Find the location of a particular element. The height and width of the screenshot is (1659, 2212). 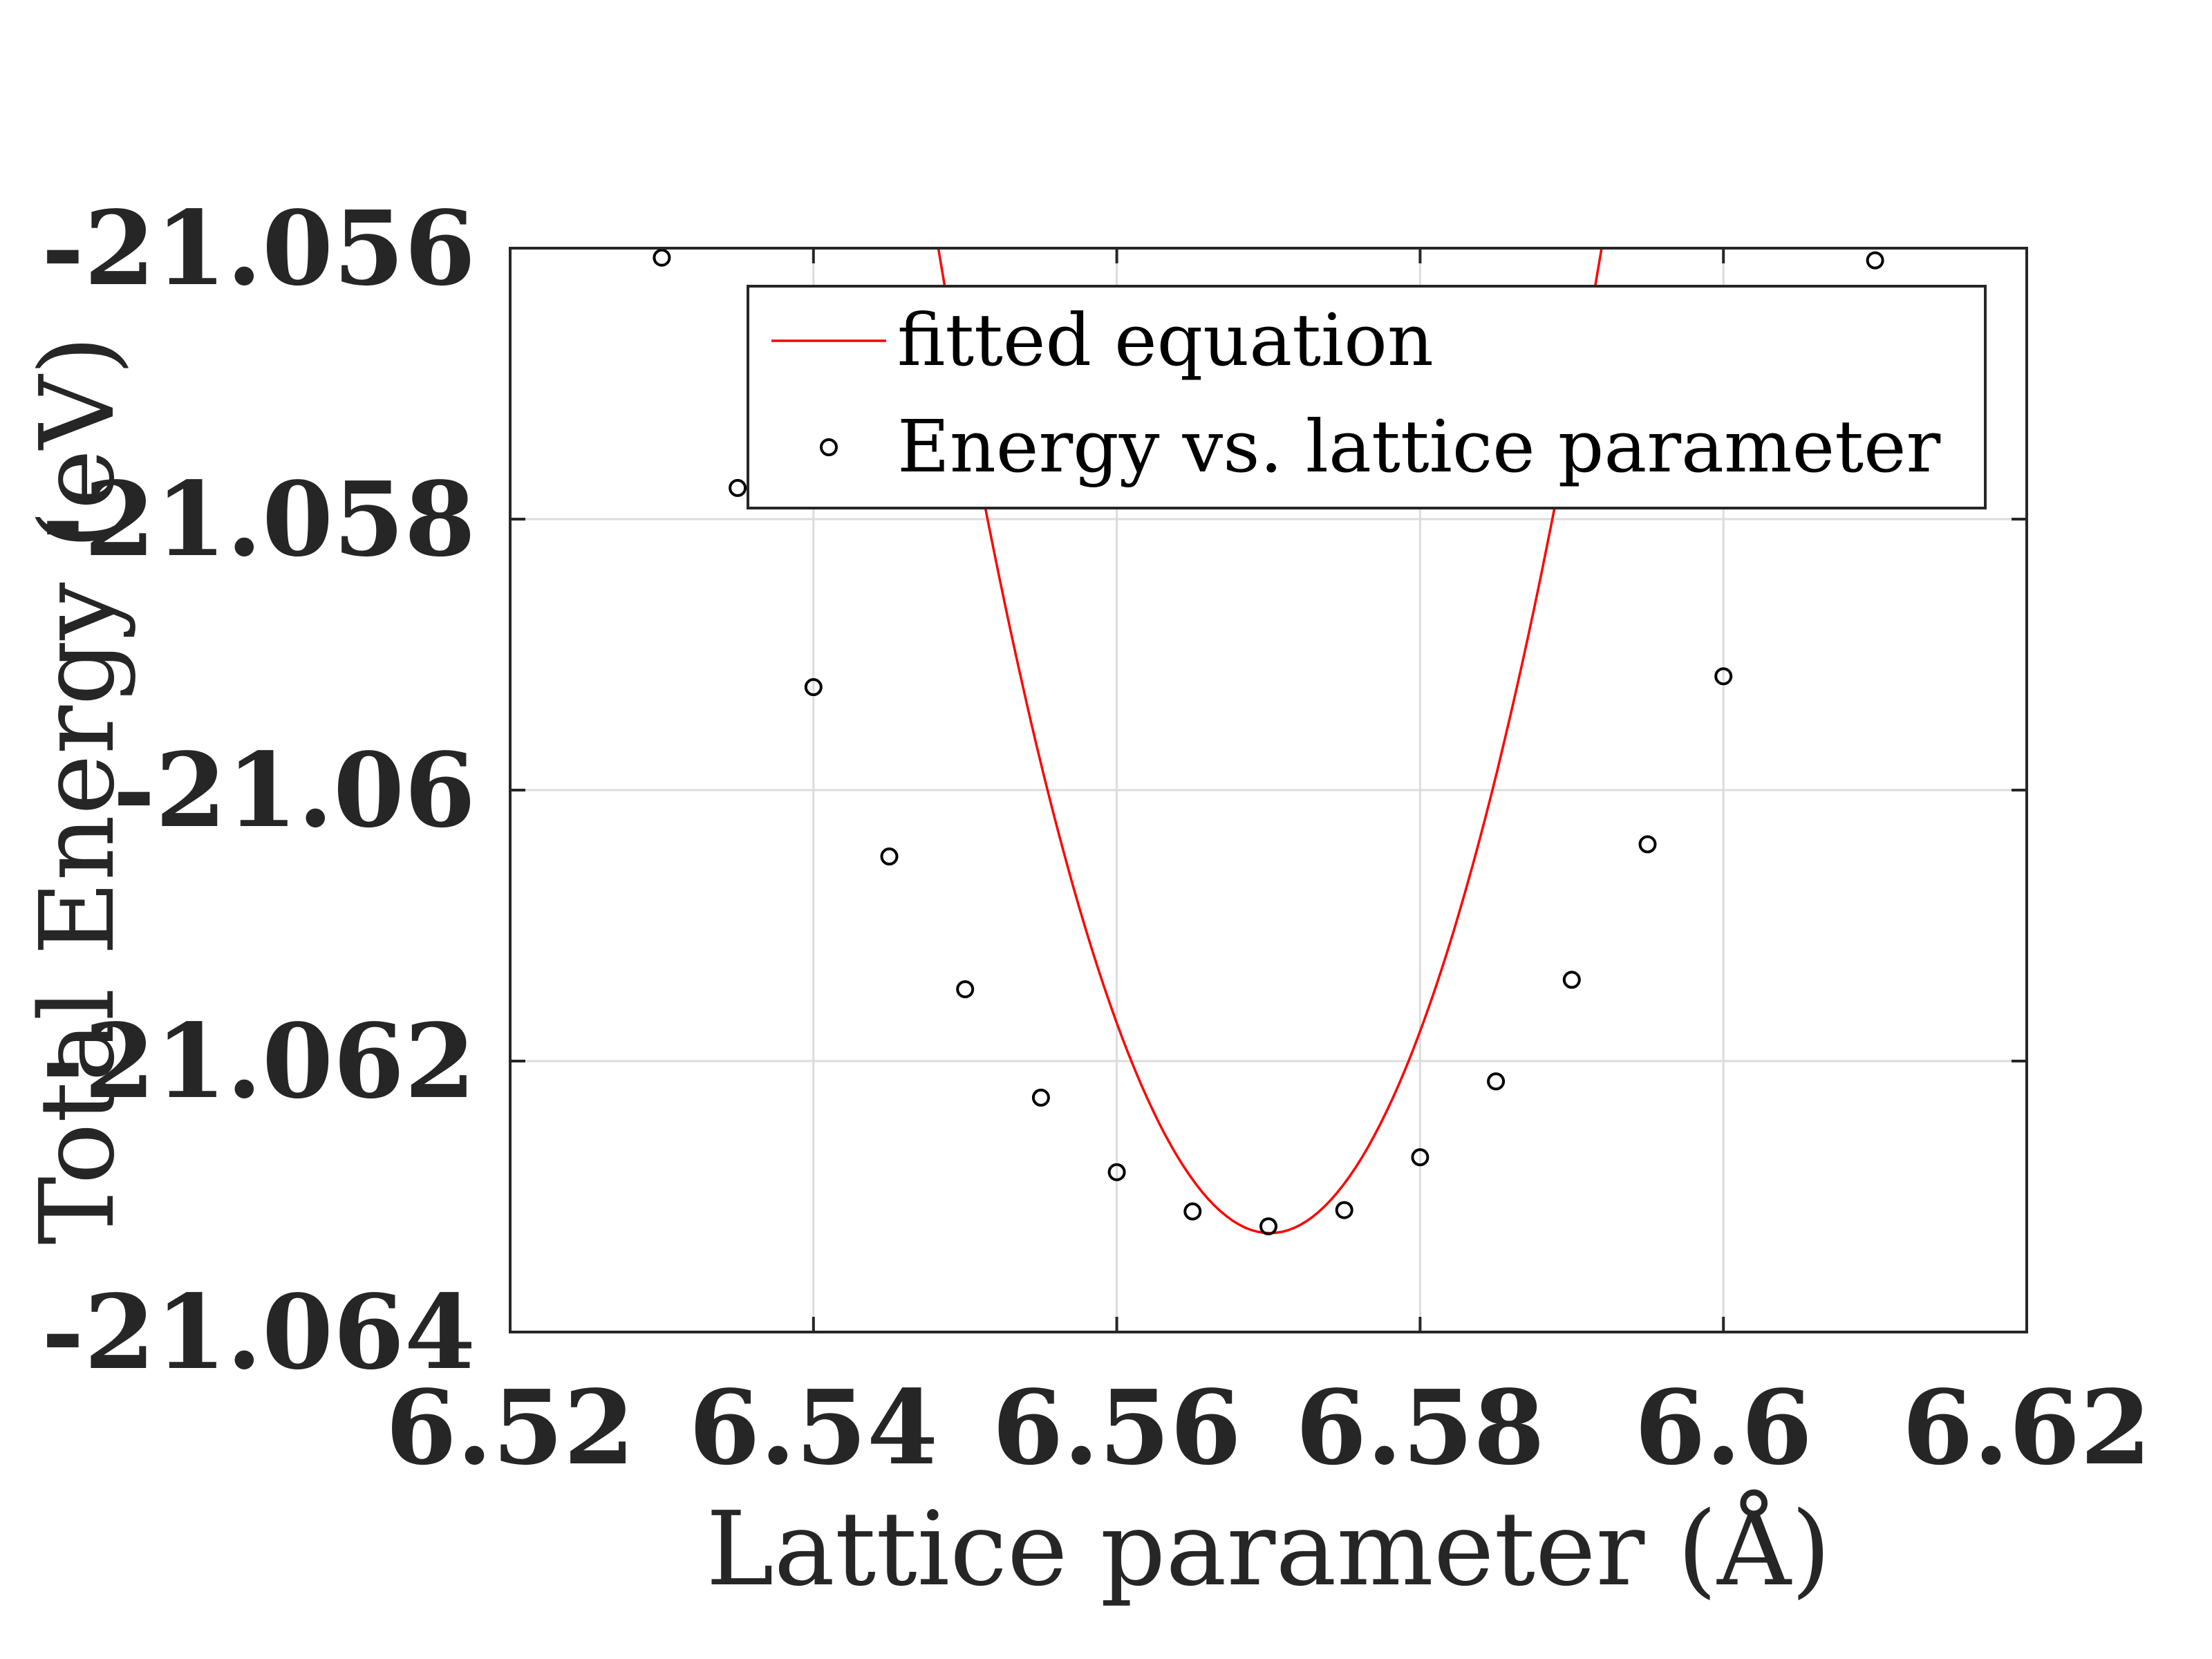

legend-label-energy: Energy vs. lattice parameter is located at coordinates (1419, 446).